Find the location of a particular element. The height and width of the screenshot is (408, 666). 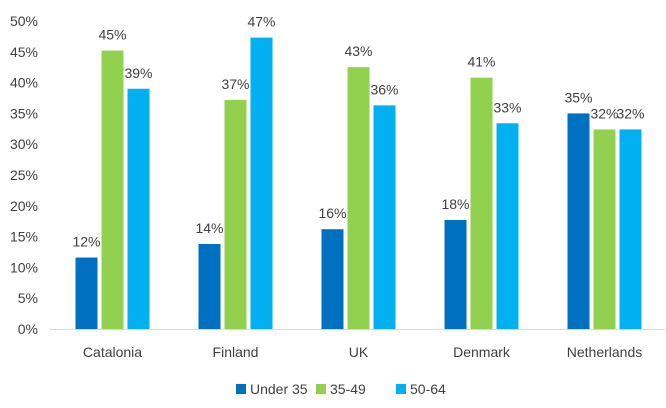

data-label: 14% is located at coordinates (209, 228).